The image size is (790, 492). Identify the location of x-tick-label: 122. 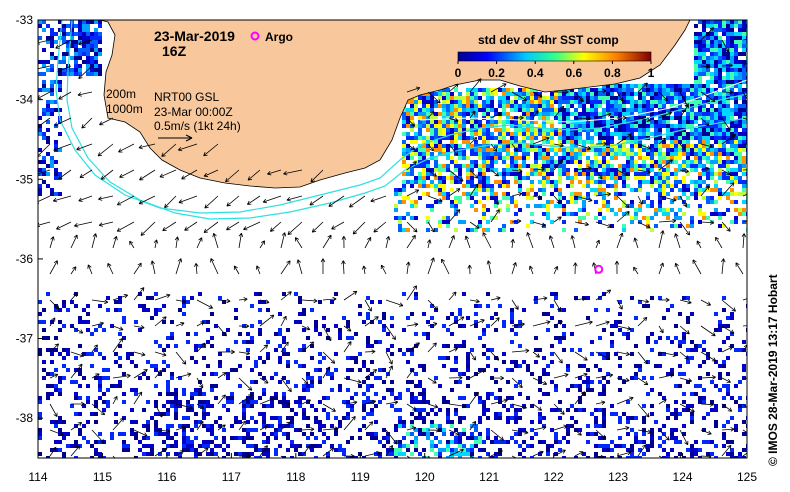
(554, 477).